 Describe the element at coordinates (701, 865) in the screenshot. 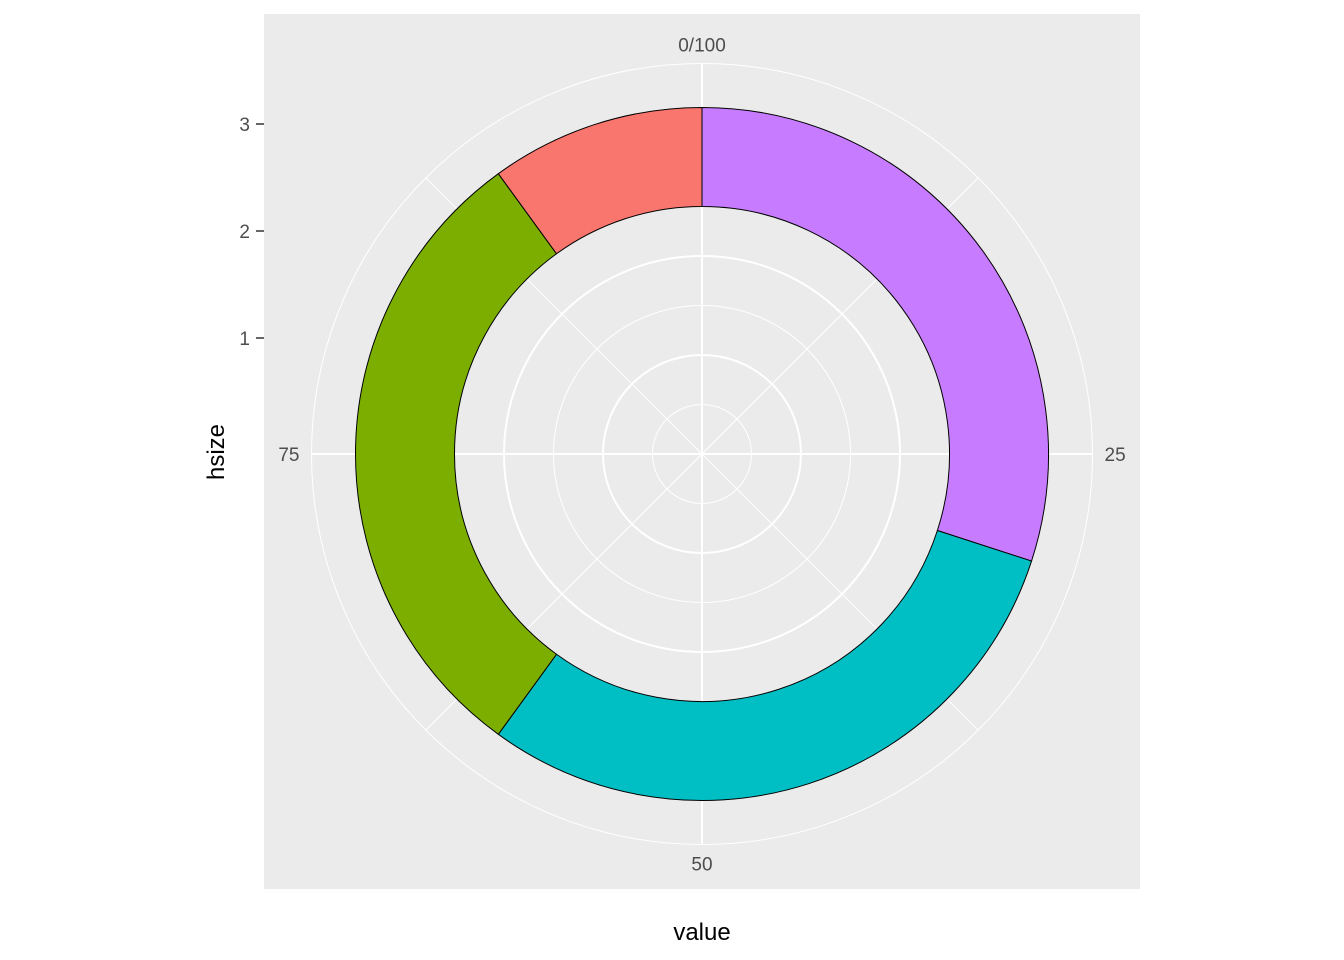

I see `theta-tick-label: 50` at that location.